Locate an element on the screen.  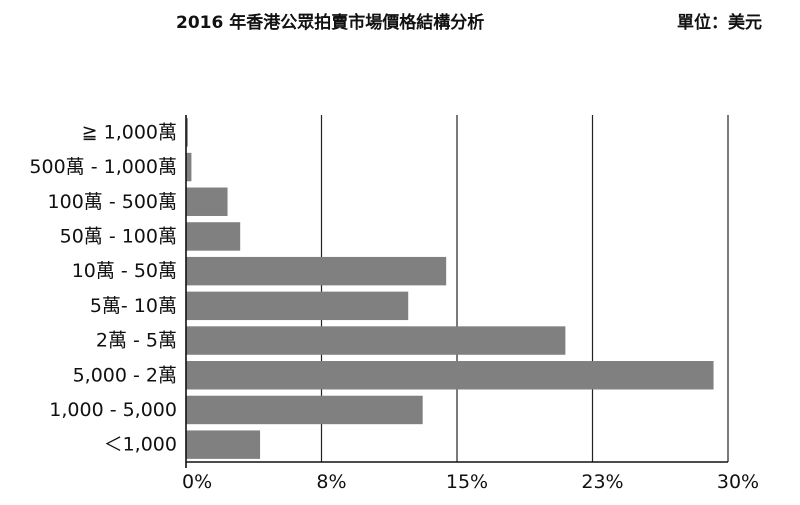
x-tick-label: 23% is located at coordinates (602, 482).